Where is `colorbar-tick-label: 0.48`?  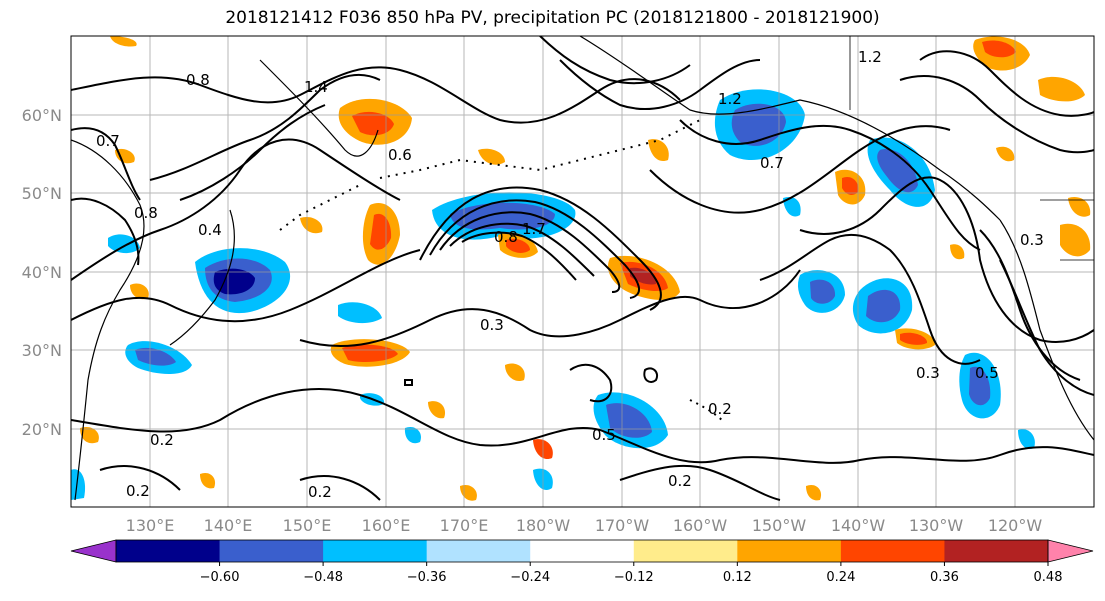
colorbar-tick-label: 0.48 is located at coordinates (1048, 577).